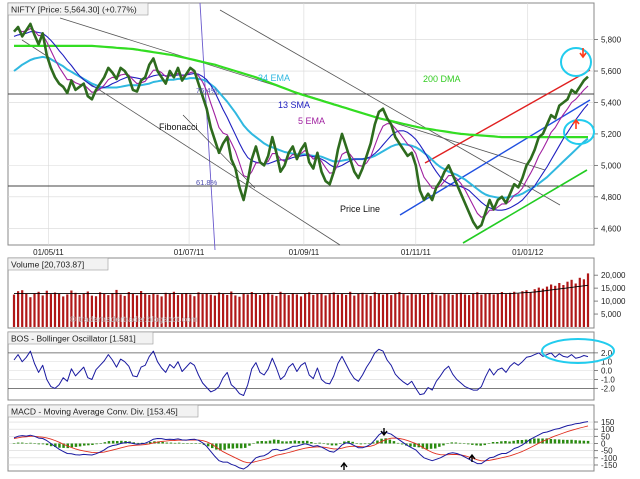  What do you see at coordinates (608, 134) in the screenshot?
I see `price-y-axis: 4,600 4,800 5,000 5,200 5,400 5,600 5,800` at bounding box center [608, 134].